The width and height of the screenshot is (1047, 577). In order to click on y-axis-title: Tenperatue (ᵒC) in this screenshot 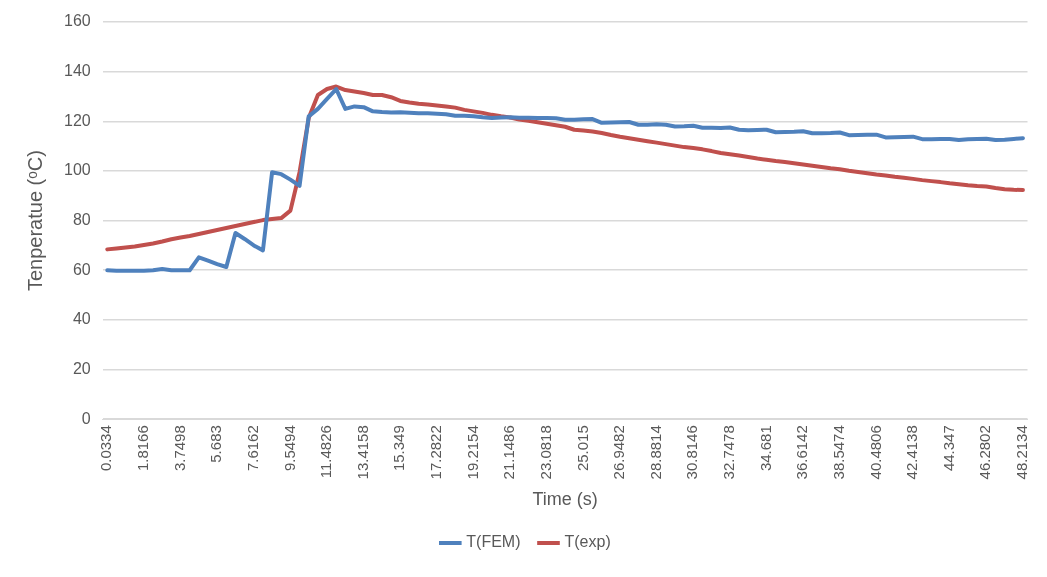, I will do `click(34, 221)`.